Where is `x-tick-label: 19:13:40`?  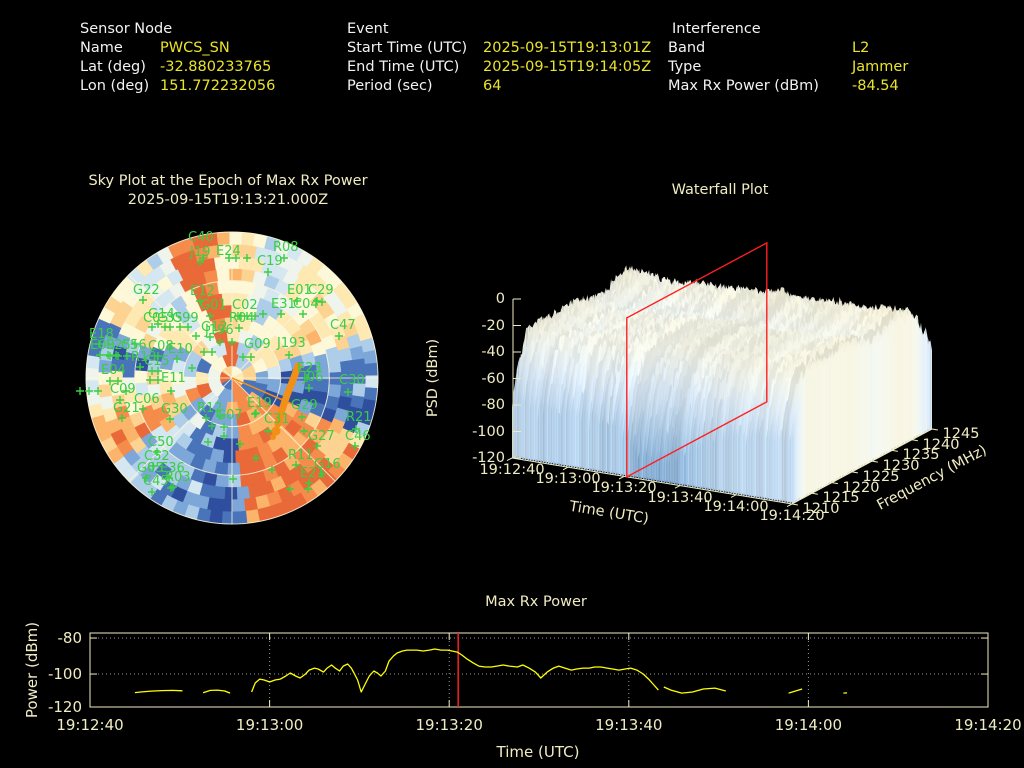 x-tick-label: 19:13:40 is located at coordinates (628, 725).